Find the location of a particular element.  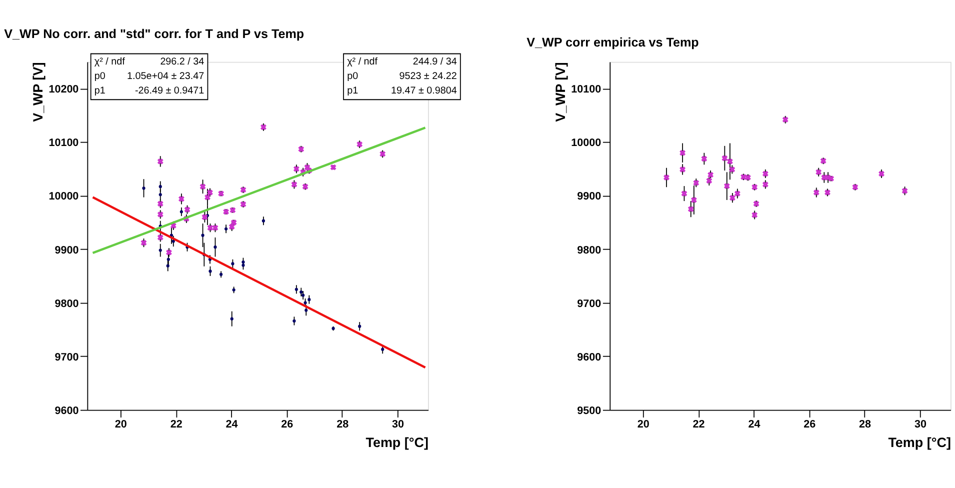

chart-title: V_WP No corr. and "std" corr. for T and P vs Temp is located at coordinates (154, 34).